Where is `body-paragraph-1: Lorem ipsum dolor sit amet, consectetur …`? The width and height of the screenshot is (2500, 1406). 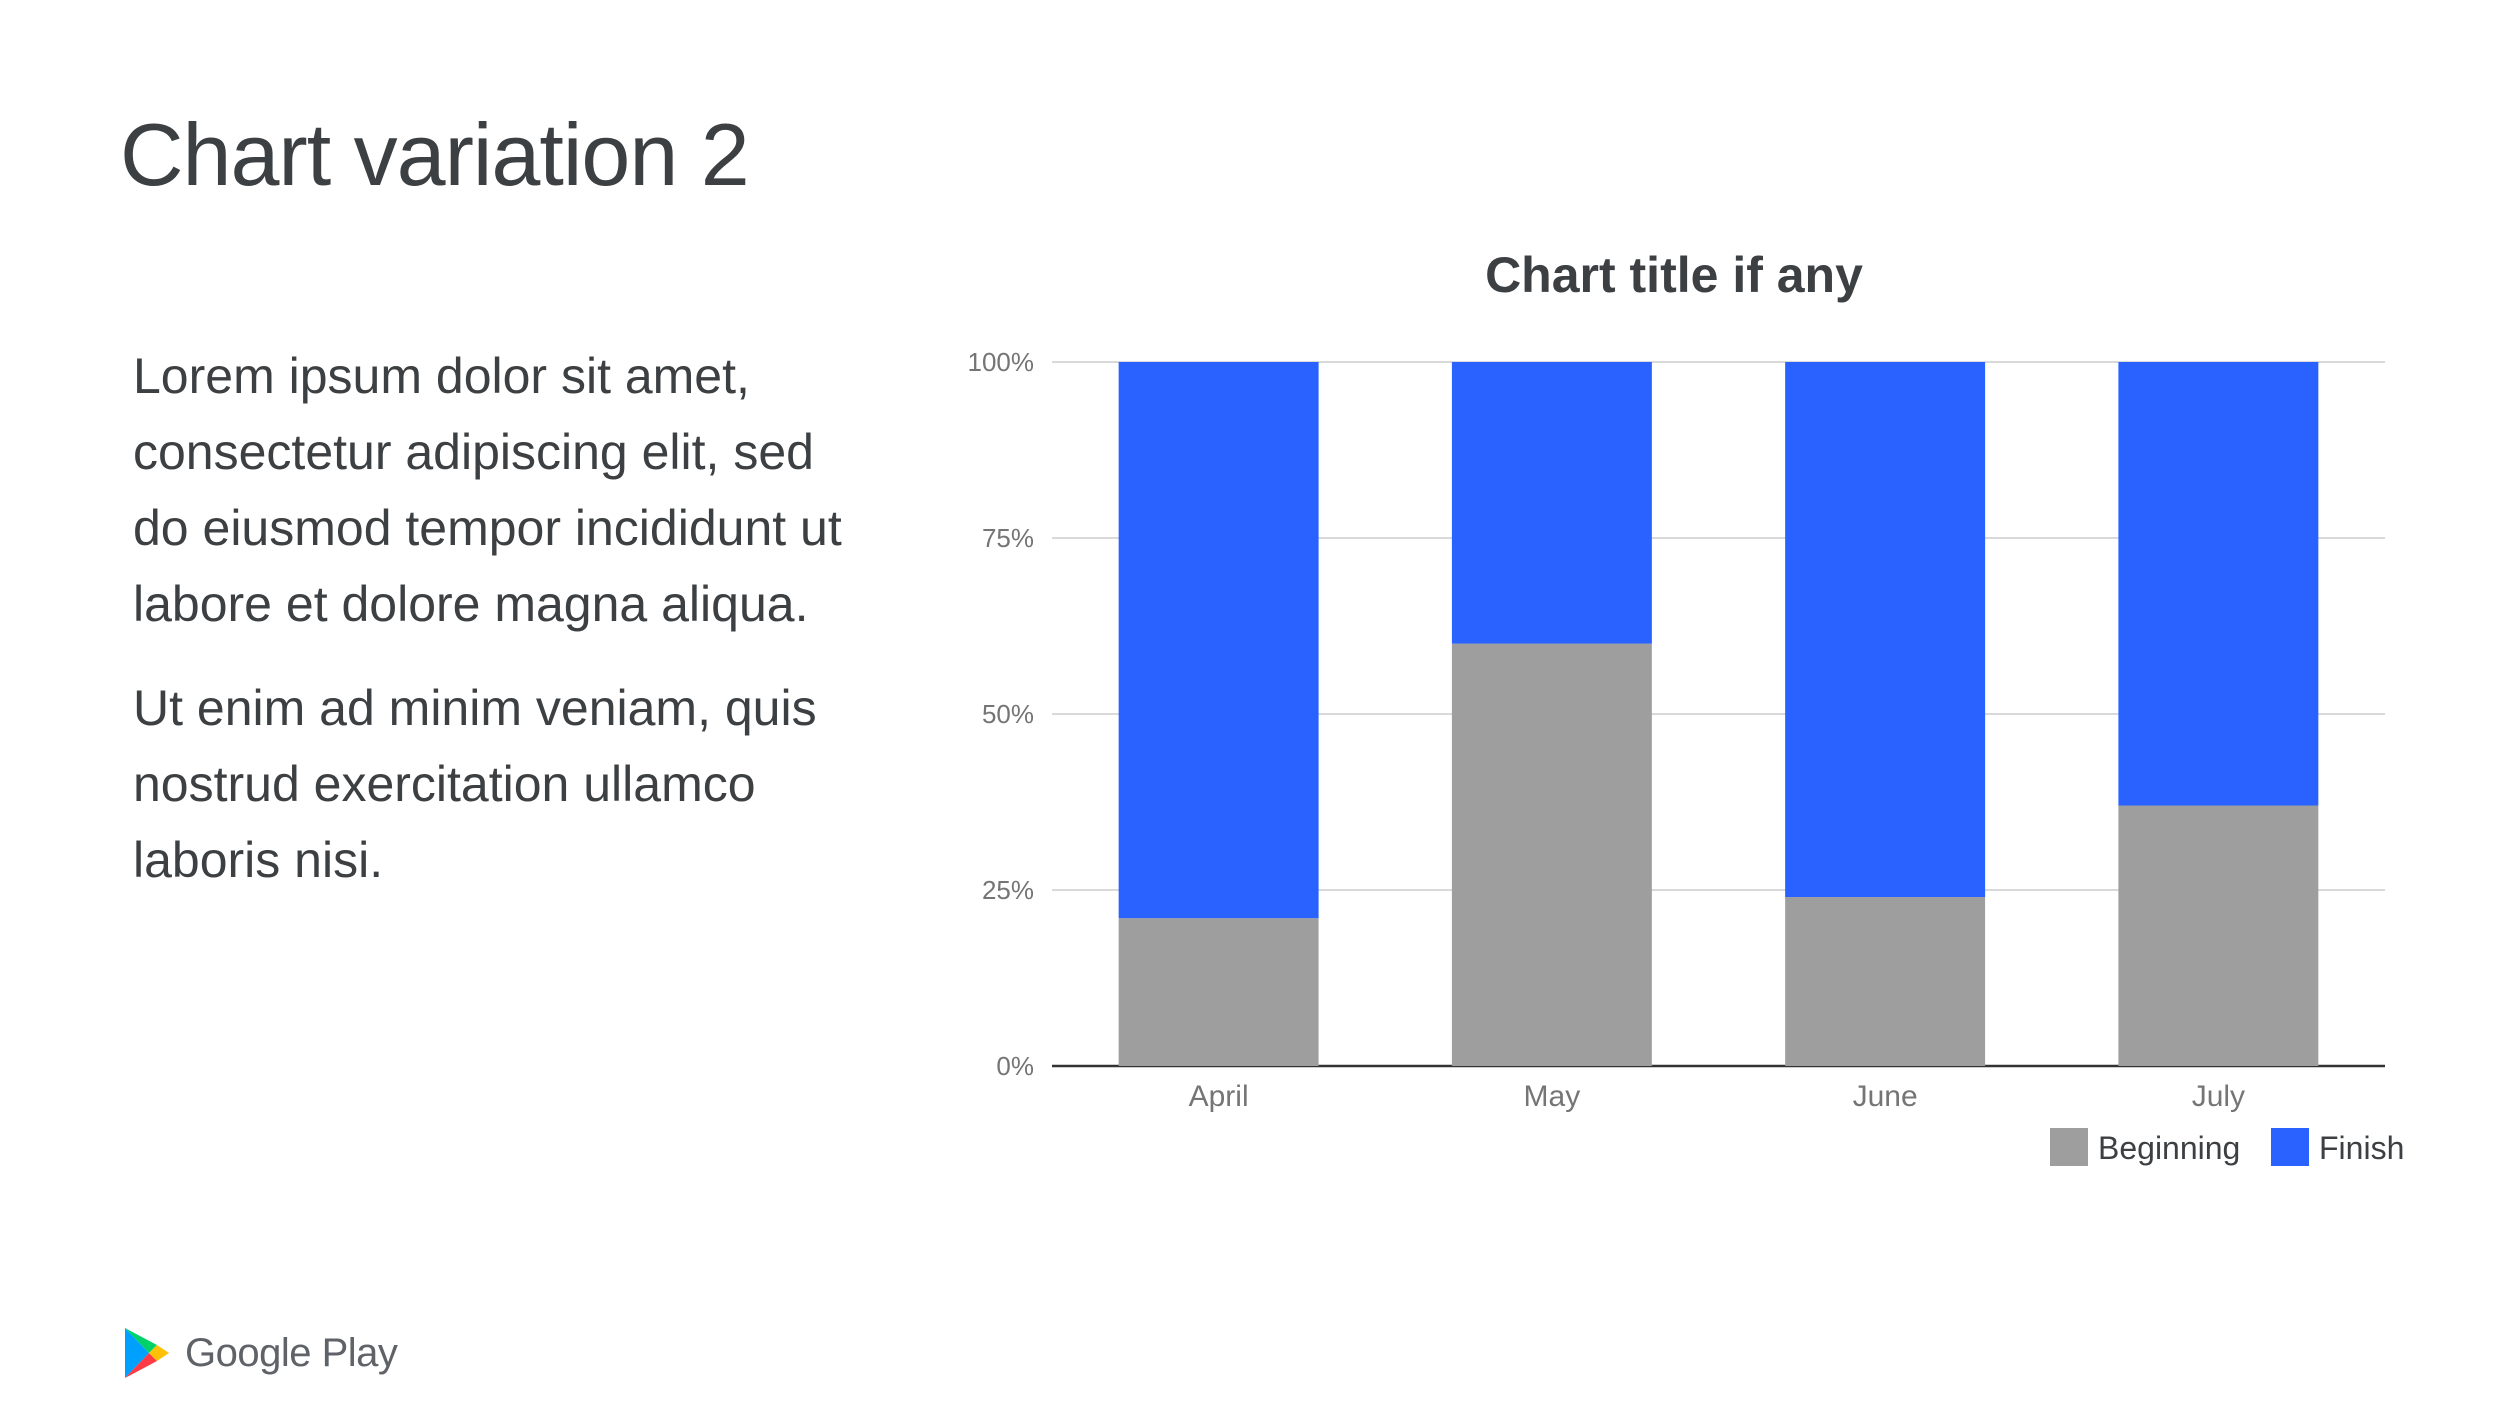
body-paragraph-1: Lorem ipsum dolor sit amet, consectetur … is located at coordinates (487, 490).